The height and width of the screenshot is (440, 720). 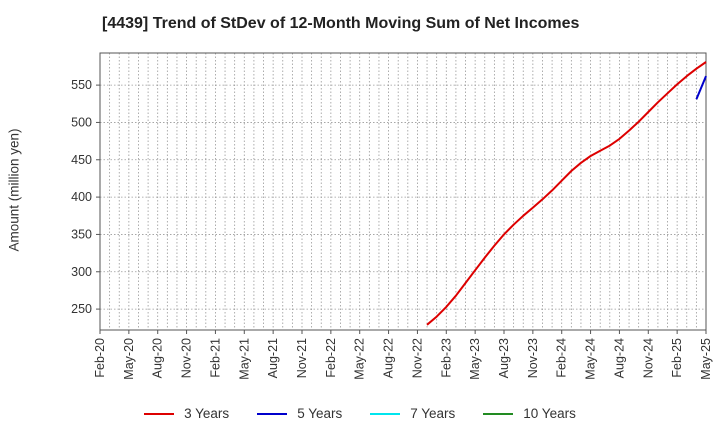 What do you see at coordinates (446, 358) in the screenshot?
I see `x-tick-label: Feb-23` at bounding box center [446, 358].